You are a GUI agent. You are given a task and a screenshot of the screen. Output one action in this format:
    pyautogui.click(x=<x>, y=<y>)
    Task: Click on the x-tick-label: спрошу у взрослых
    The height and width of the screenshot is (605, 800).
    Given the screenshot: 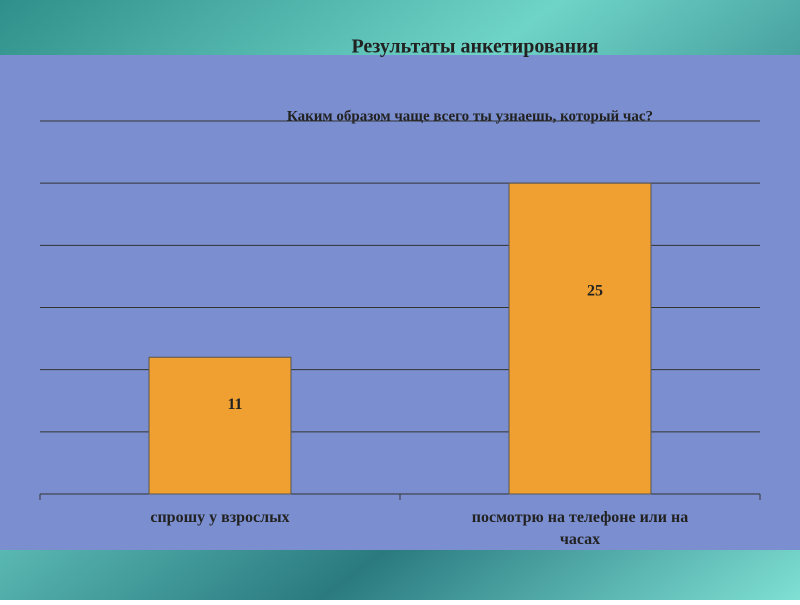 What is the action you would take?
    pyautogui.click(x=219, y=517)
    